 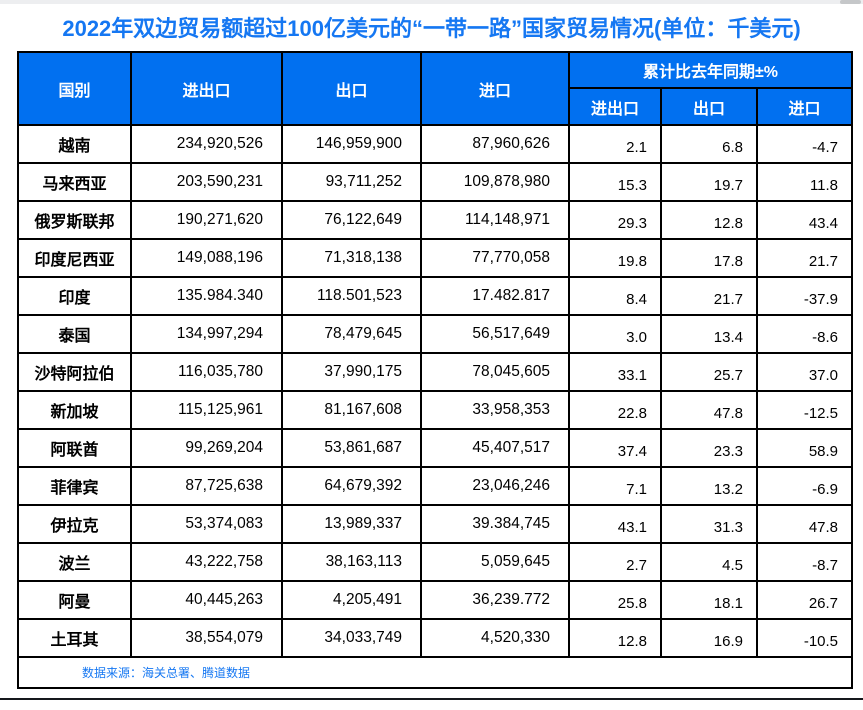 What do you see at coordinates (206, 144) in the screenshot?
I see `total-value-cell: 234,920,526` at bounding box center [206, 144].